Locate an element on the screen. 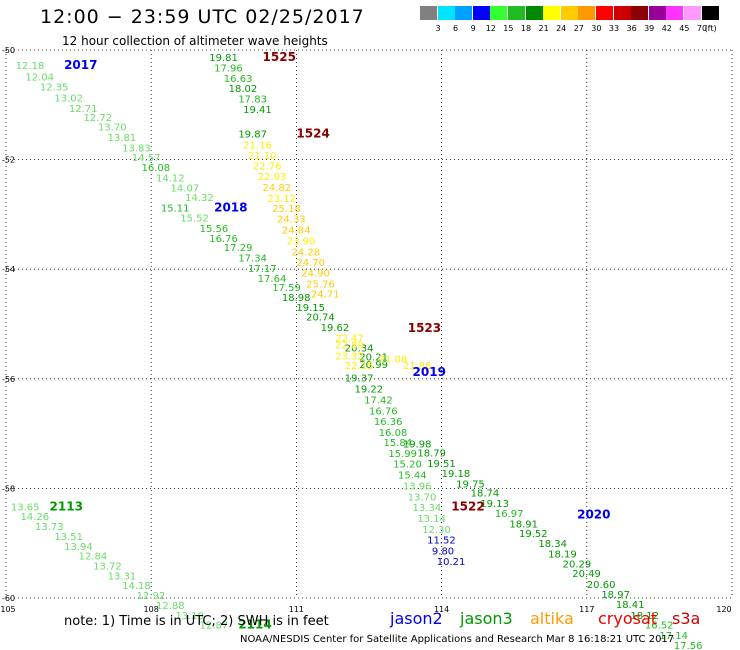  wave-height-label: 23.12 is located at coordinates (281, 199).